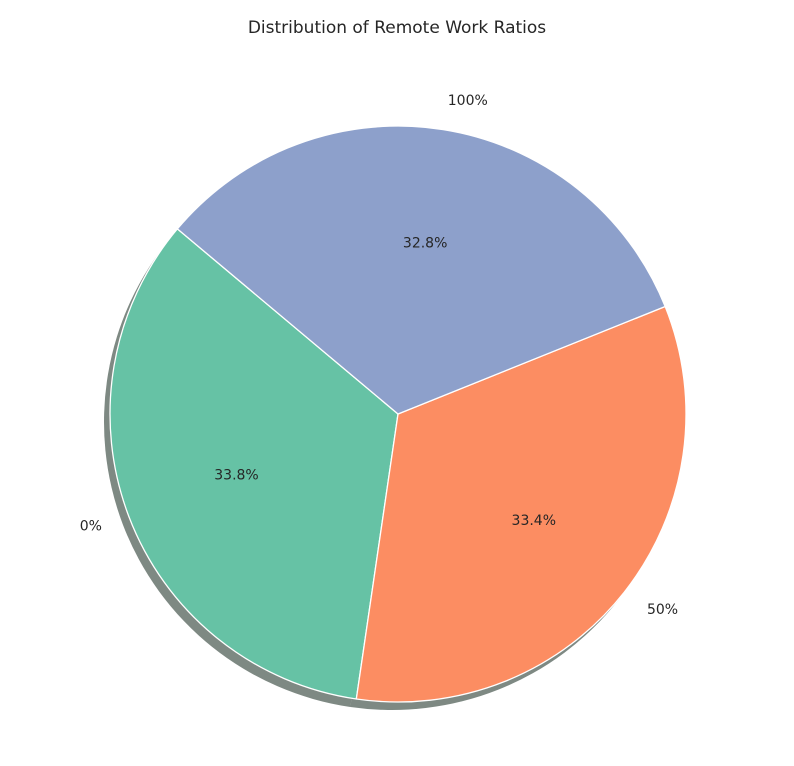 This screenshot has height=766, width=794. What do you see at coordinates (662, 610) in the screenshot?
I see `slice-category-label: 50%` at bounding box center [662, 610].